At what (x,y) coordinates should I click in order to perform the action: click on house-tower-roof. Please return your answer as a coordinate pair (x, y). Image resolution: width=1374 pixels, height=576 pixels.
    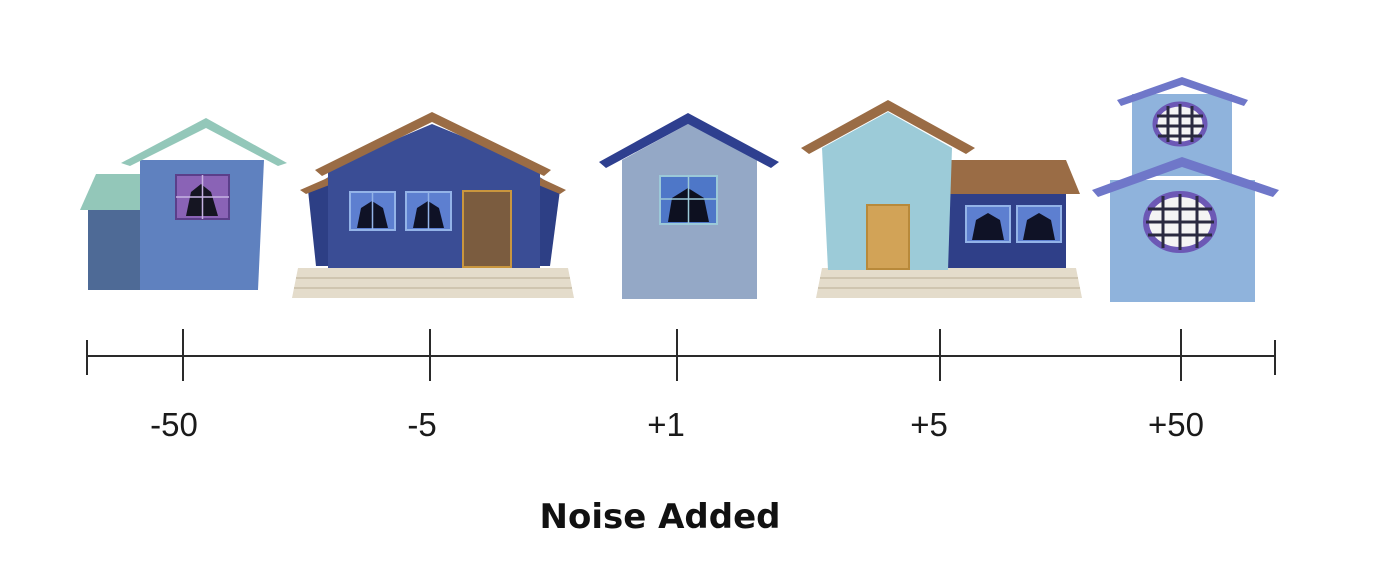
    Looking at the image, I should click on (1182, 91).